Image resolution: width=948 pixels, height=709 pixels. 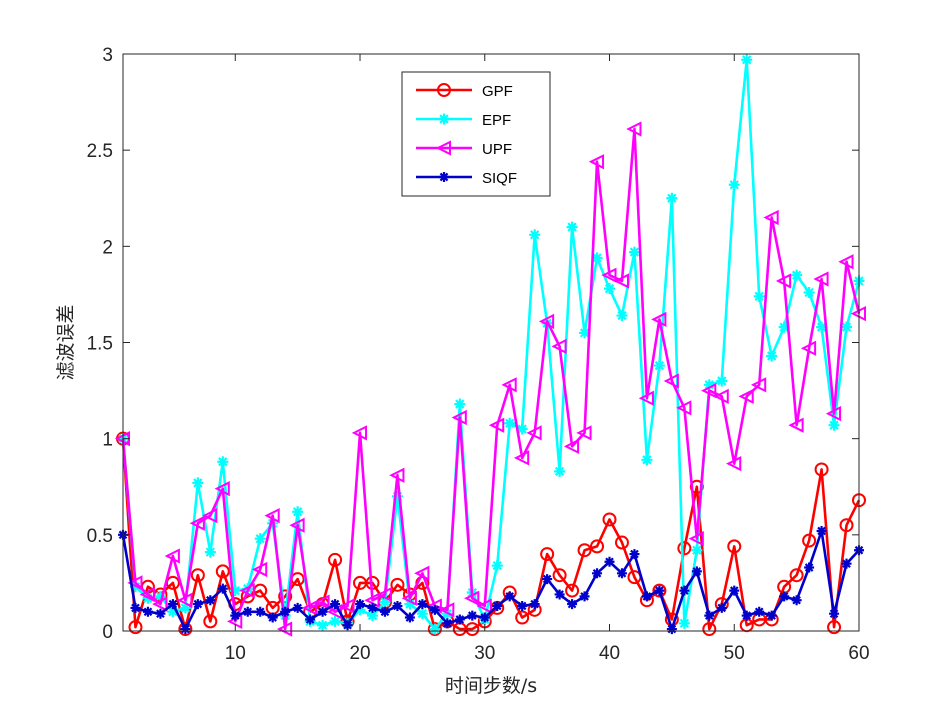 I want to click on y-tick-label: 2, so click(x=107, y=247).